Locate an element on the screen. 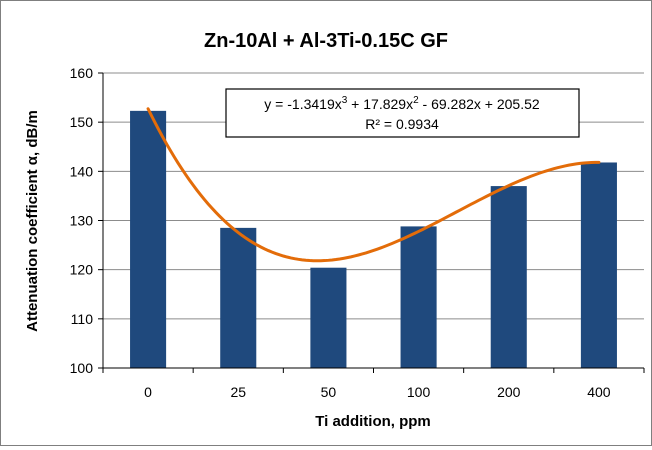 This screenshot has width=652, height=450. x-tick-label: 100 is located at coordinates (419, 392).